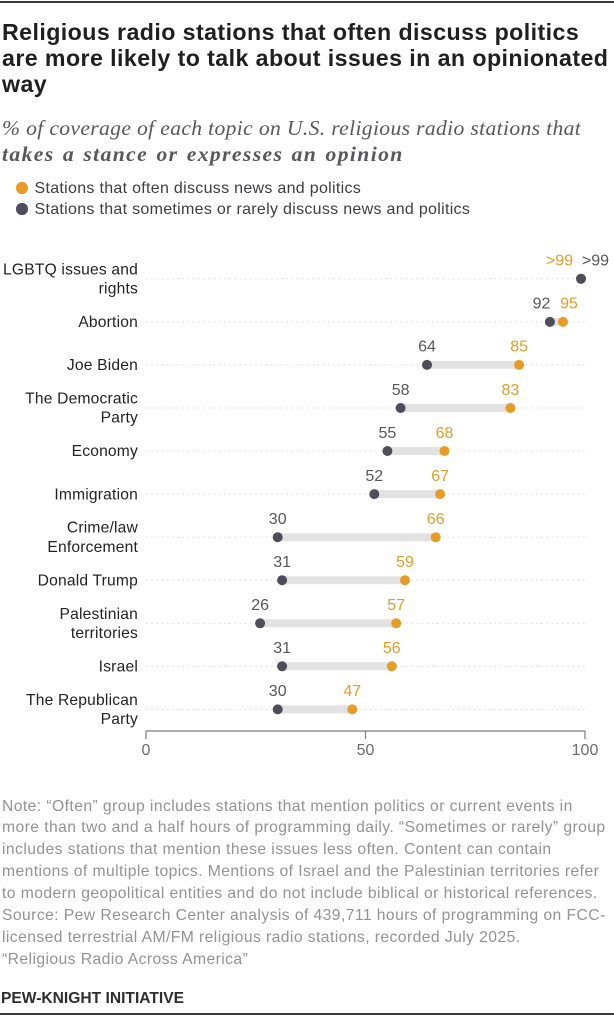 This screenshot has height=1024, width=614. What do you see at coordinates (105, 451) in the screenshot?
I see `svg-text: Economy` at bounding box center [105, 451].